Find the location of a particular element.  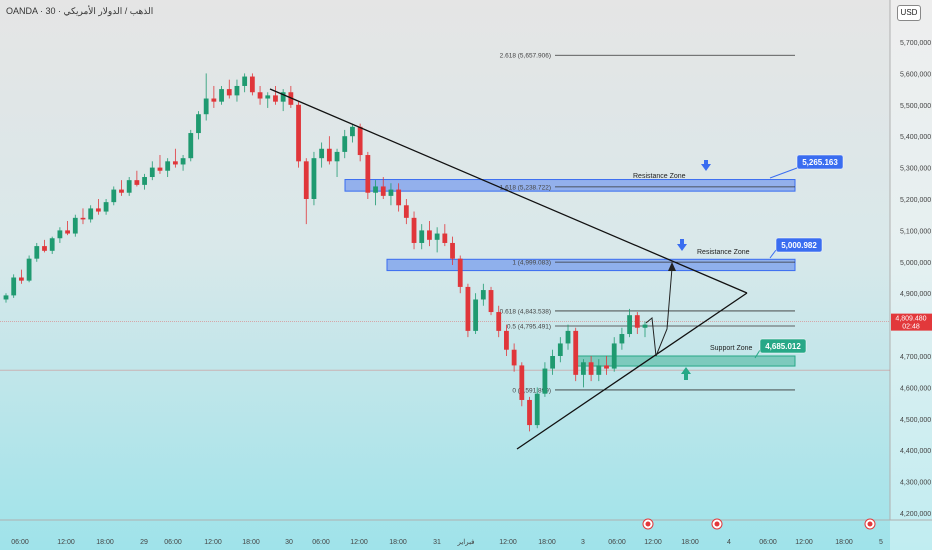

y-tick-label: 5,700,000 is located at coordinates (915, 43).